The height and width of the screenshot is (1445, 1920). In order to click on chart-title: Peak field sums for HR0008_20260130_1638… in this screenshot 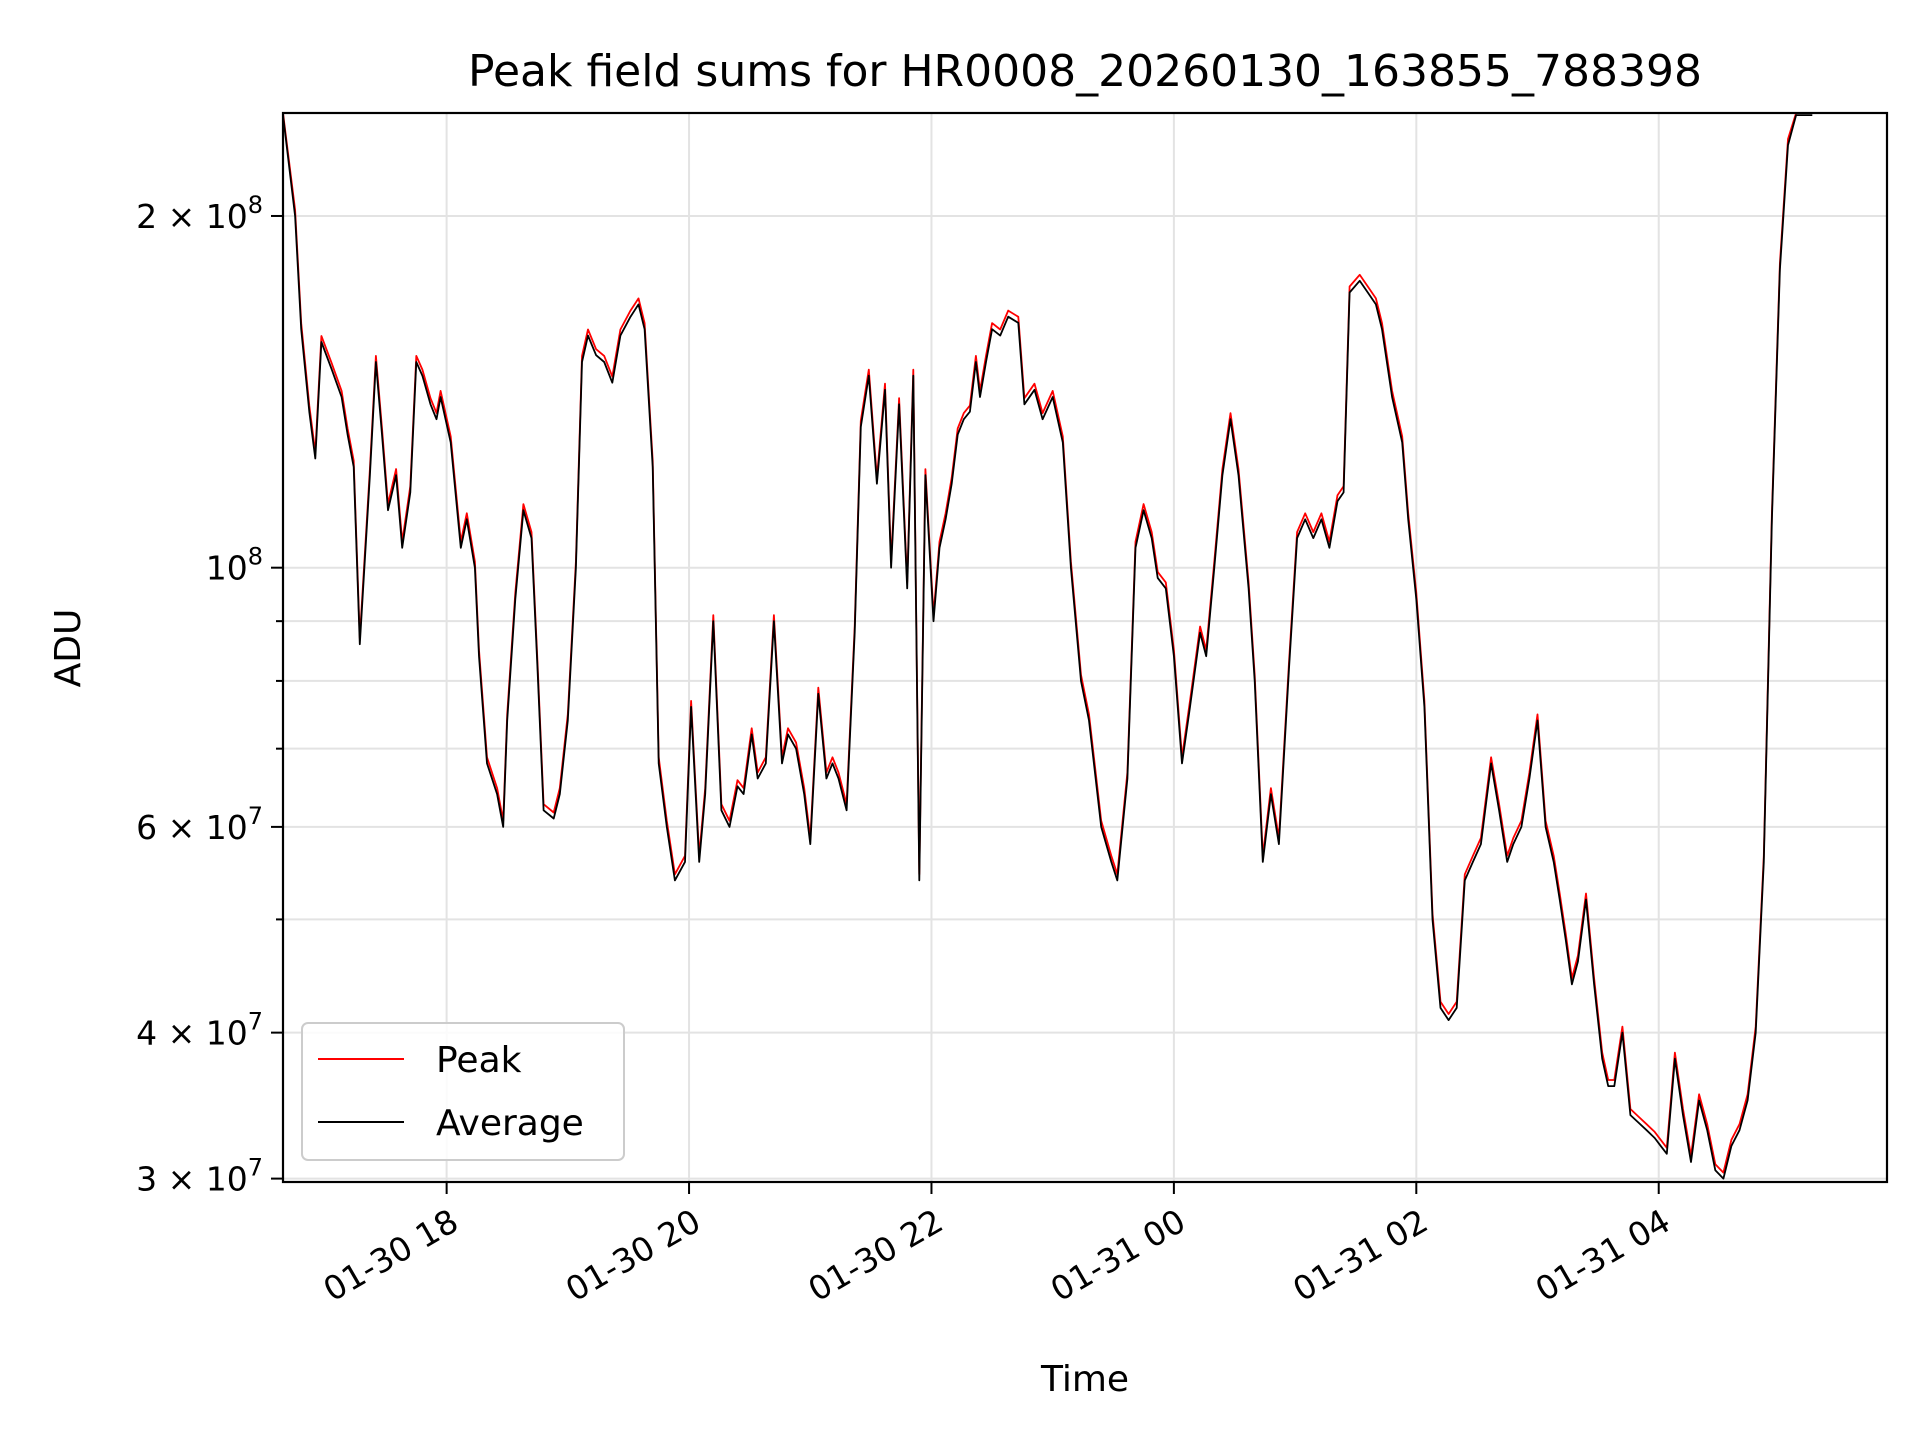, I will do `click(1085, 71)`.